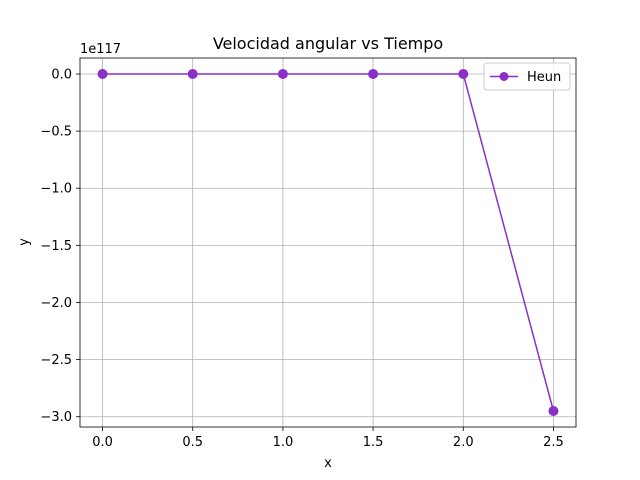 This screenshot has width=640, height=480. Describe the element at coordinates (463, 442) in the screenshot. I see `x-tick-label: 2.0` at that location.